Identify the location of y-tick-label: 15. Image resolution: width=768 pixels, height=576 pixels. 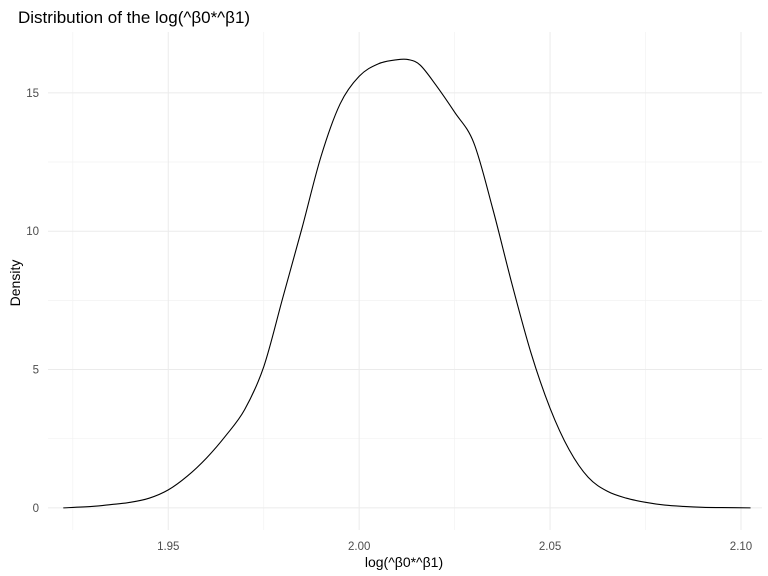
(32, 94).